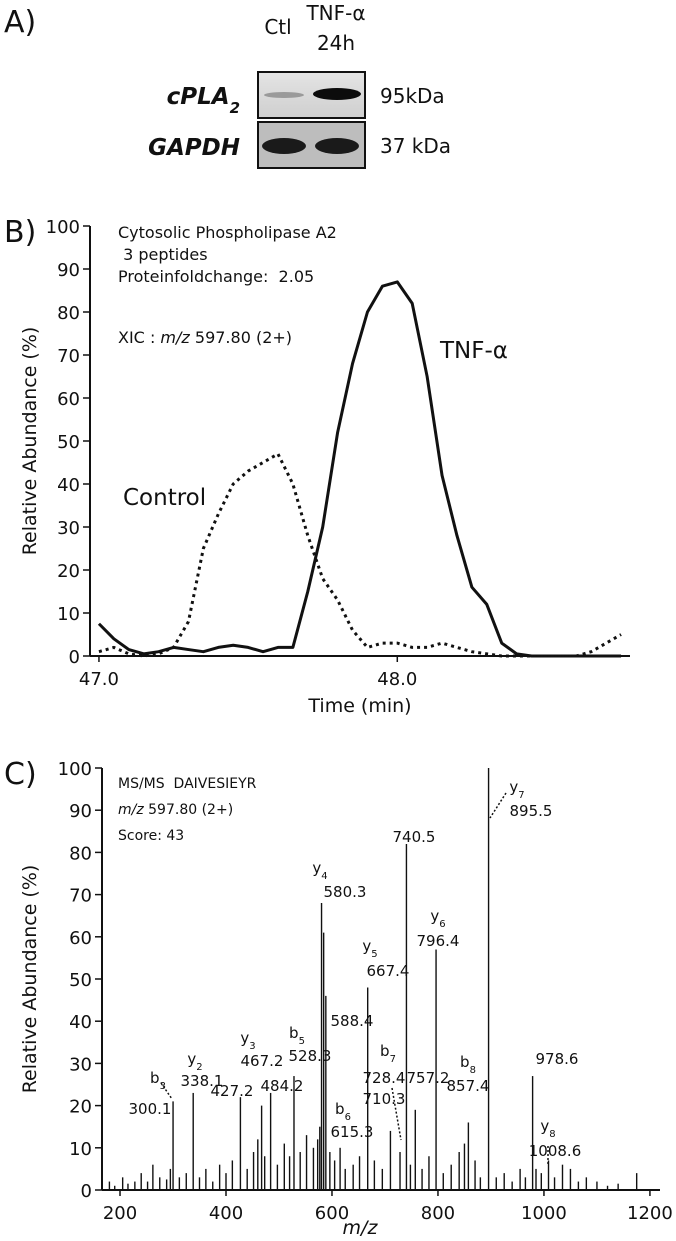 The image size is (676, 1241). Describe the element at coordinates (80, 1107) in the screenshot. I see `y-tick-label: 20` at that location.